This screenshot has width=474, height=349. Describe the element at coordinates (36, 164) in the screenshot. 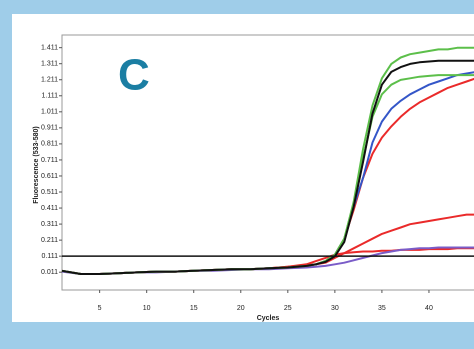

I see `y-axis-label: Fluorescence (533-580)` at that location.